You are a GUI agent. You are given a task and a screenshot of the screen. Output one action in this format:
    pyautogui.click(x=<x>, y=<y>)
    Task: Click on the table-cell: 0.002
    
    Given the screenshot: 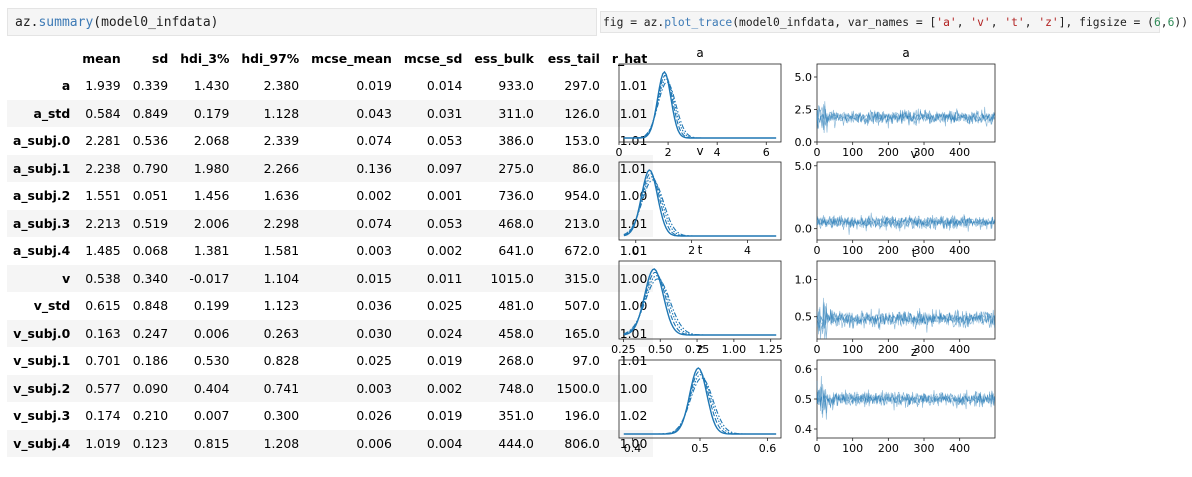 What is the action you would take?
    pyautogui.click(x=444, y=251)
    